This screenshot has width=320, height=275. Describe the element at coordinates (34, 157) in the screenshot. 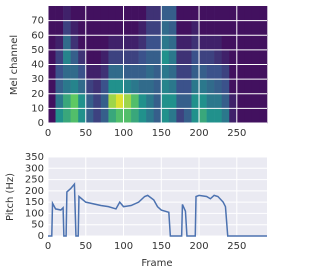

I see `y-tick-label: 350` at that location.